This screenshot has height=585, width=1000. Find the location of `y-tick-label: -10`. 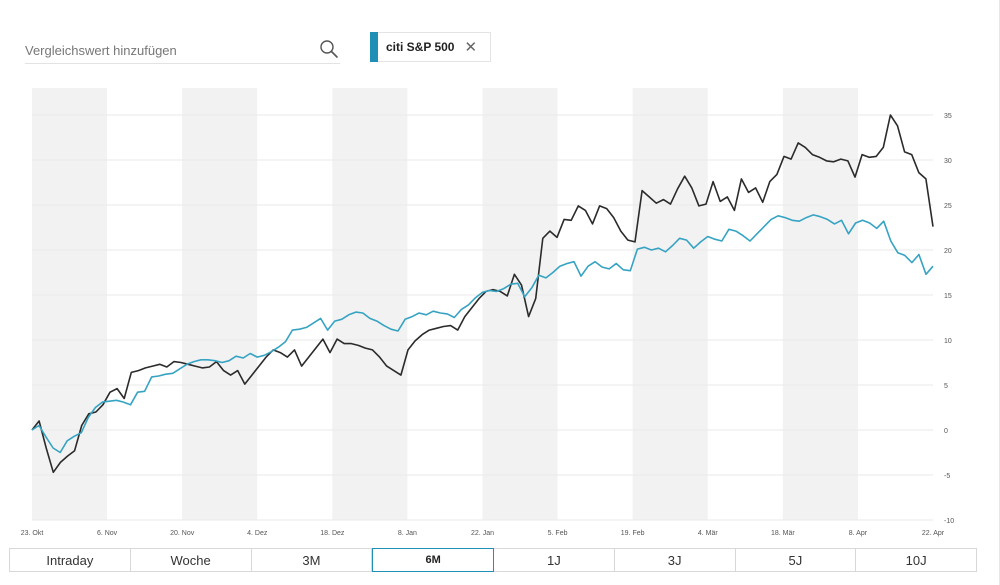

y-tick-label: -10 is located at coordinates (949, 521).